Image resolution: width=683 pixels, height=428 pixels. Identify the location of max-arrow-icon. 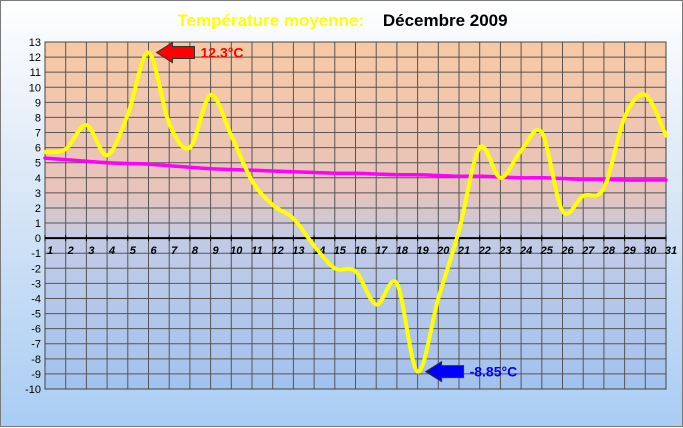
(175, 52).